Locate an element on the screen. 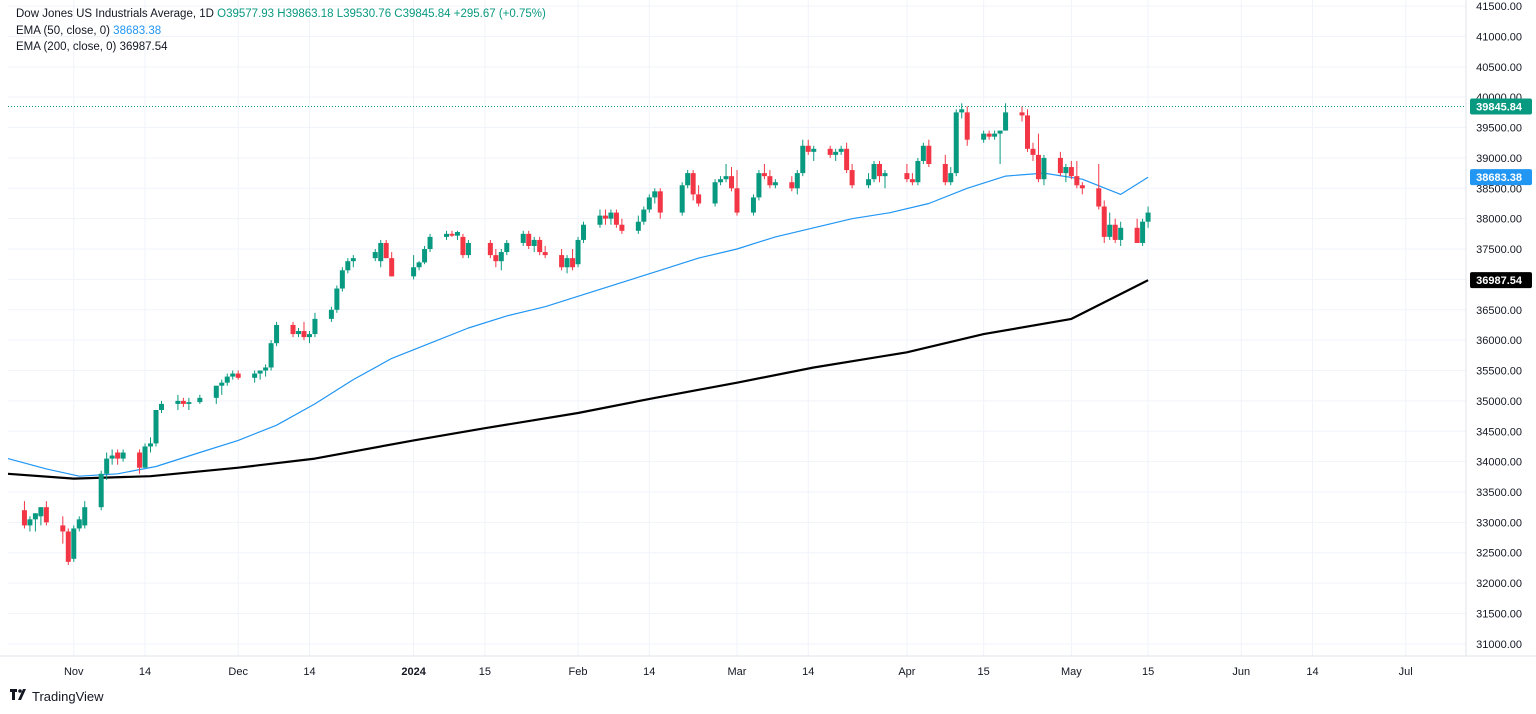 Image resolution: width=1536 pixels, height=714 pixels. x-axis-tick-label: 15 is located at coordinates (1148, 672).